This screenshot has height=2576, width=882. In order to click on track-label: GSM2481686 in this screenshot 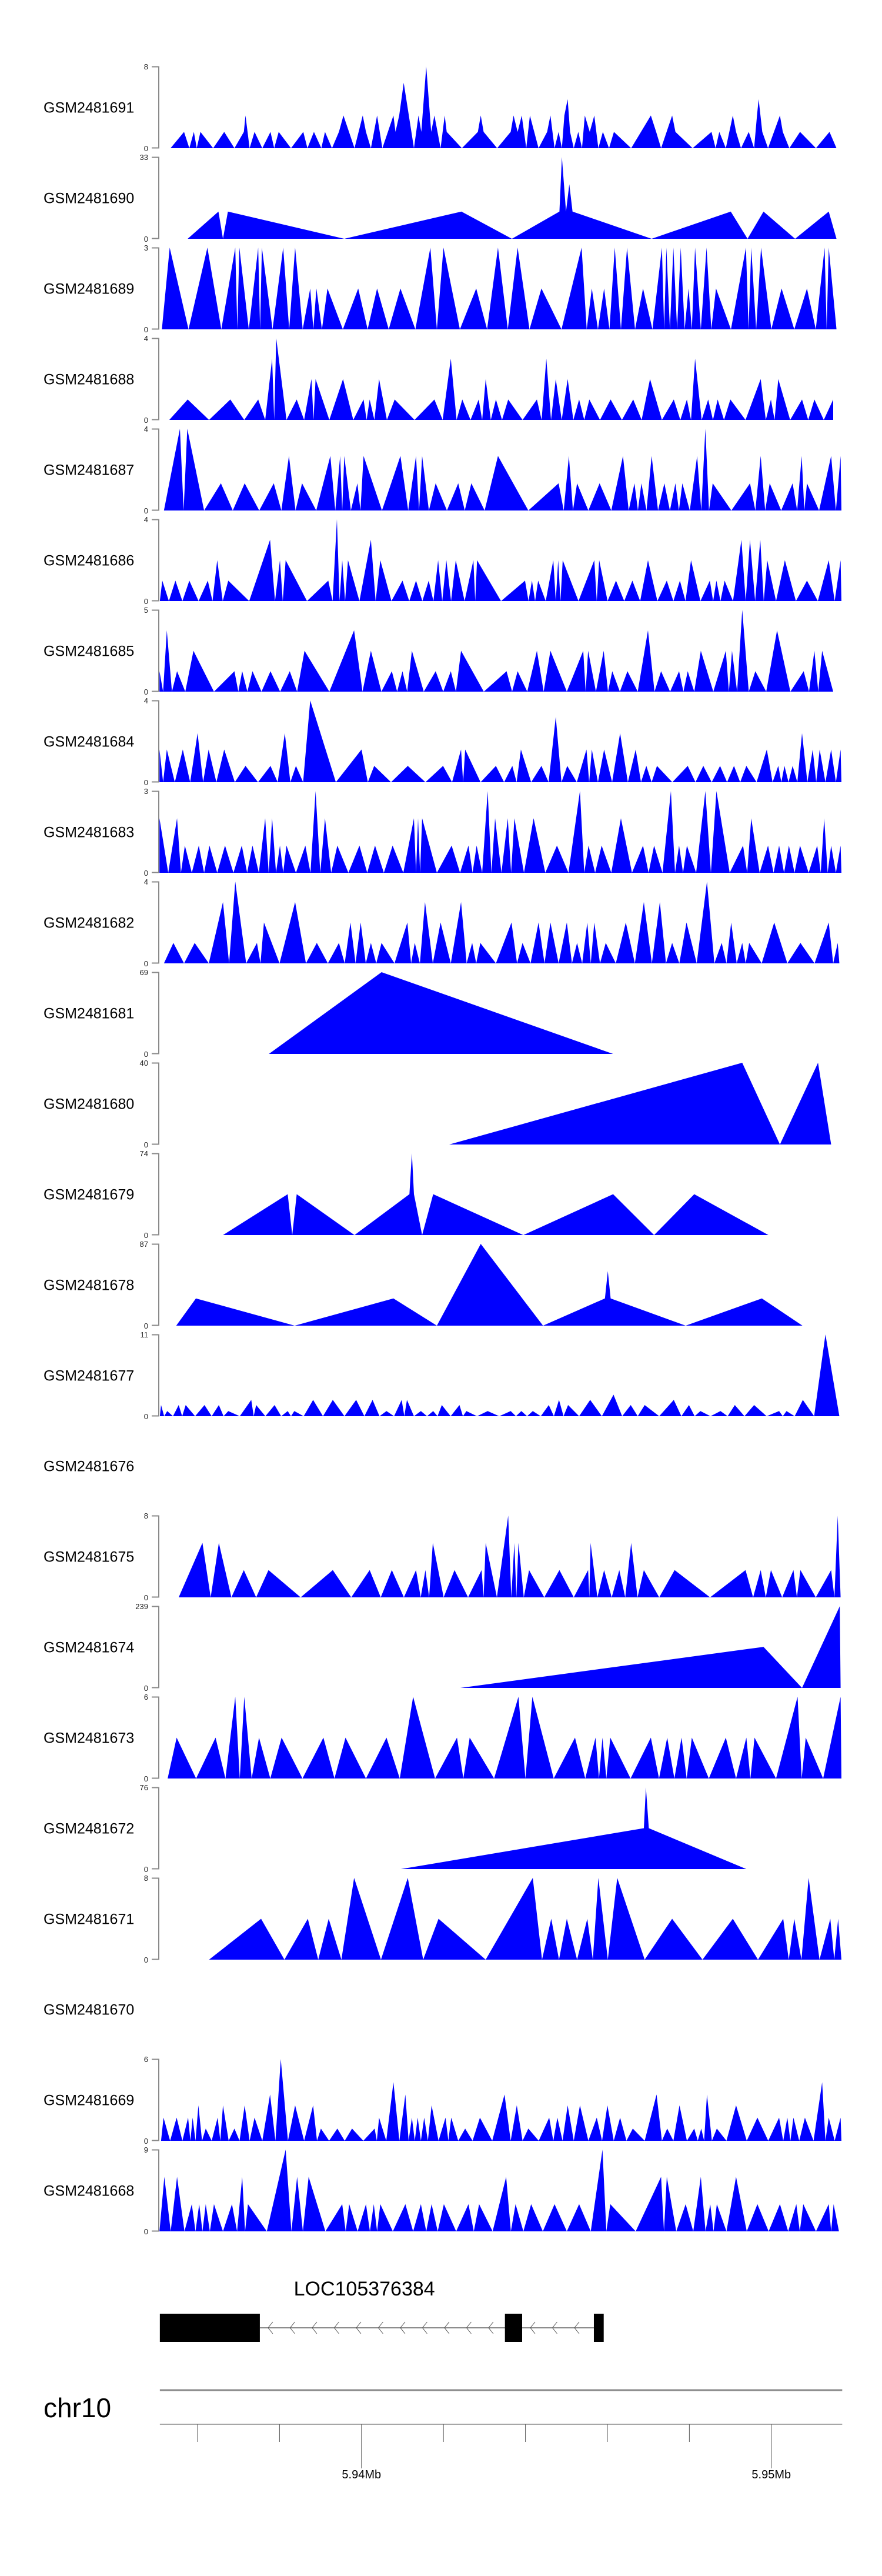, I will do `click(89, 561)`.